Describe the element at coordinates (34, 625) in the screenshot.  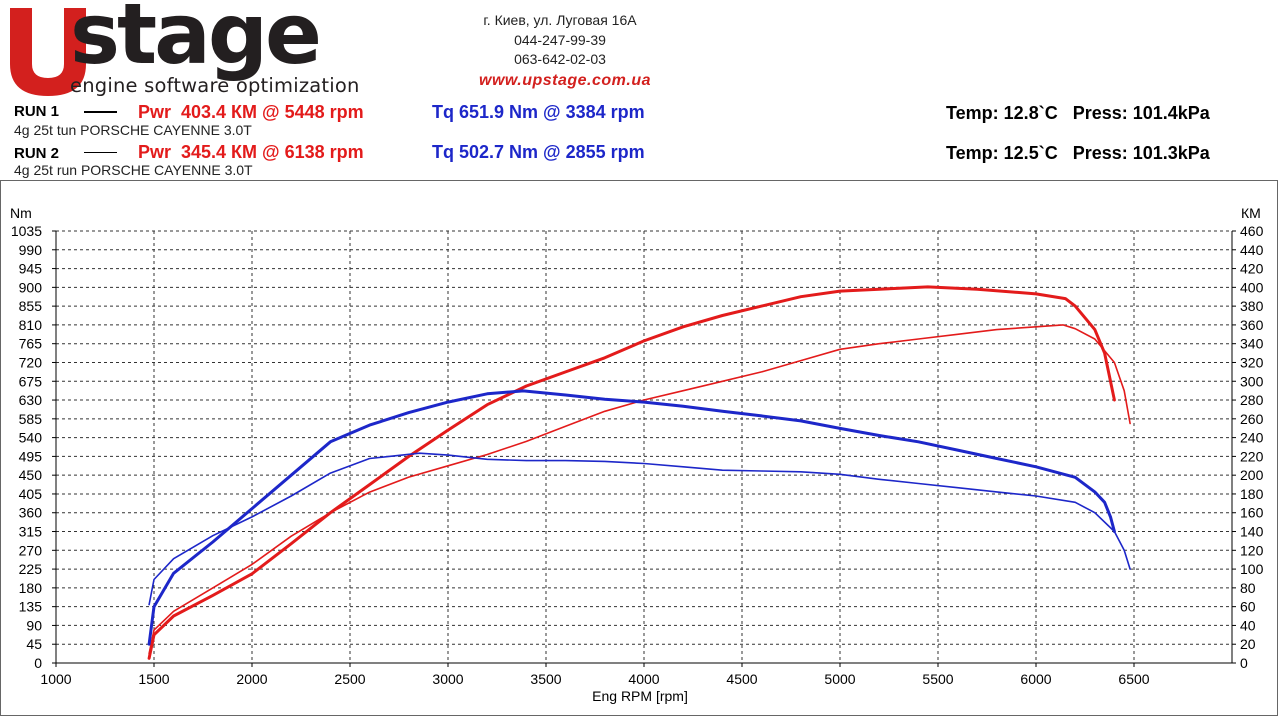
I see `y-left-tick-label: 90` at that location.